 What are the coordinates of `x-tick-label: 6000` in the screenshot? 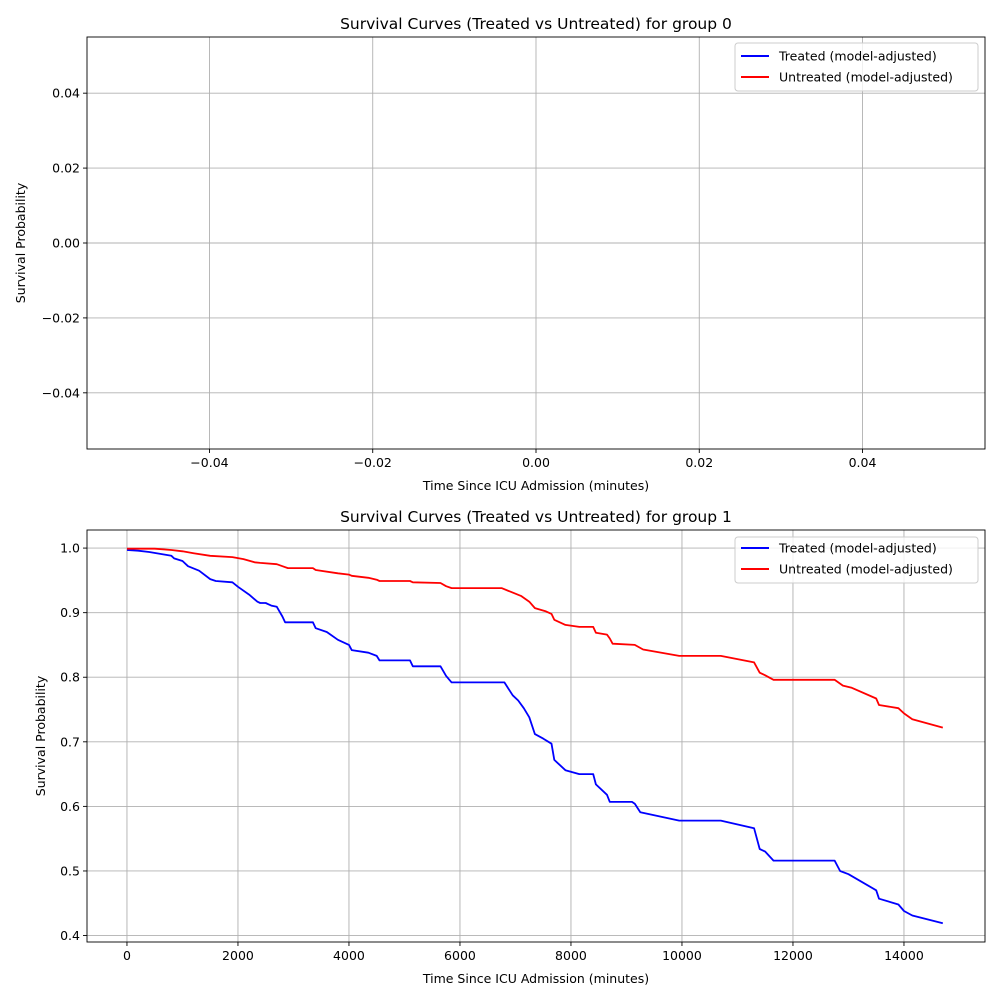 It's located at (460, 955).